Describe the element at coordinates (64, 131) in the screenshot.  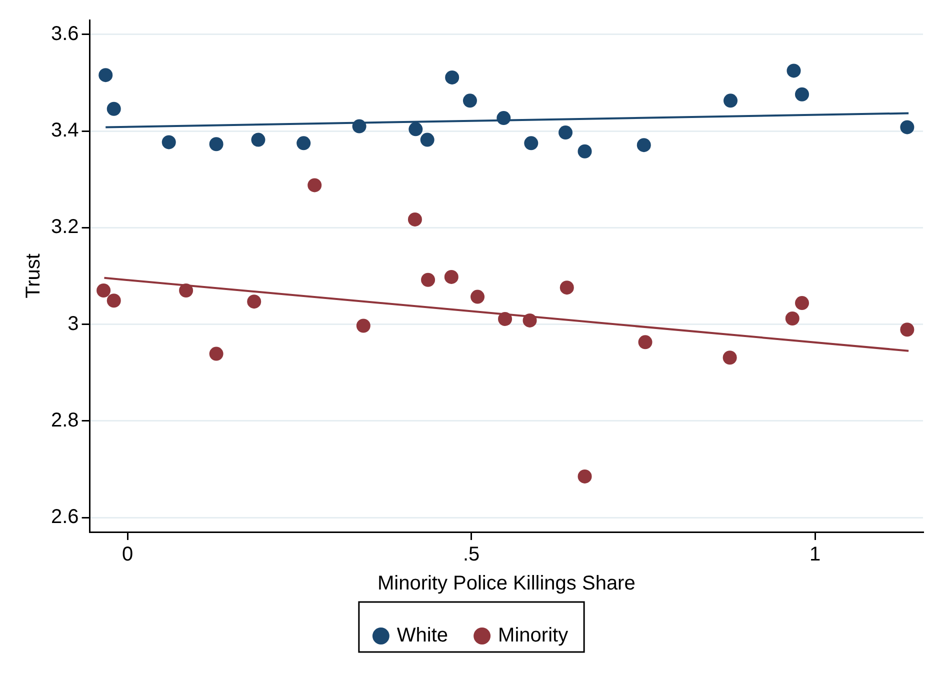
I see `y-tick-label: 3.4` at that location.